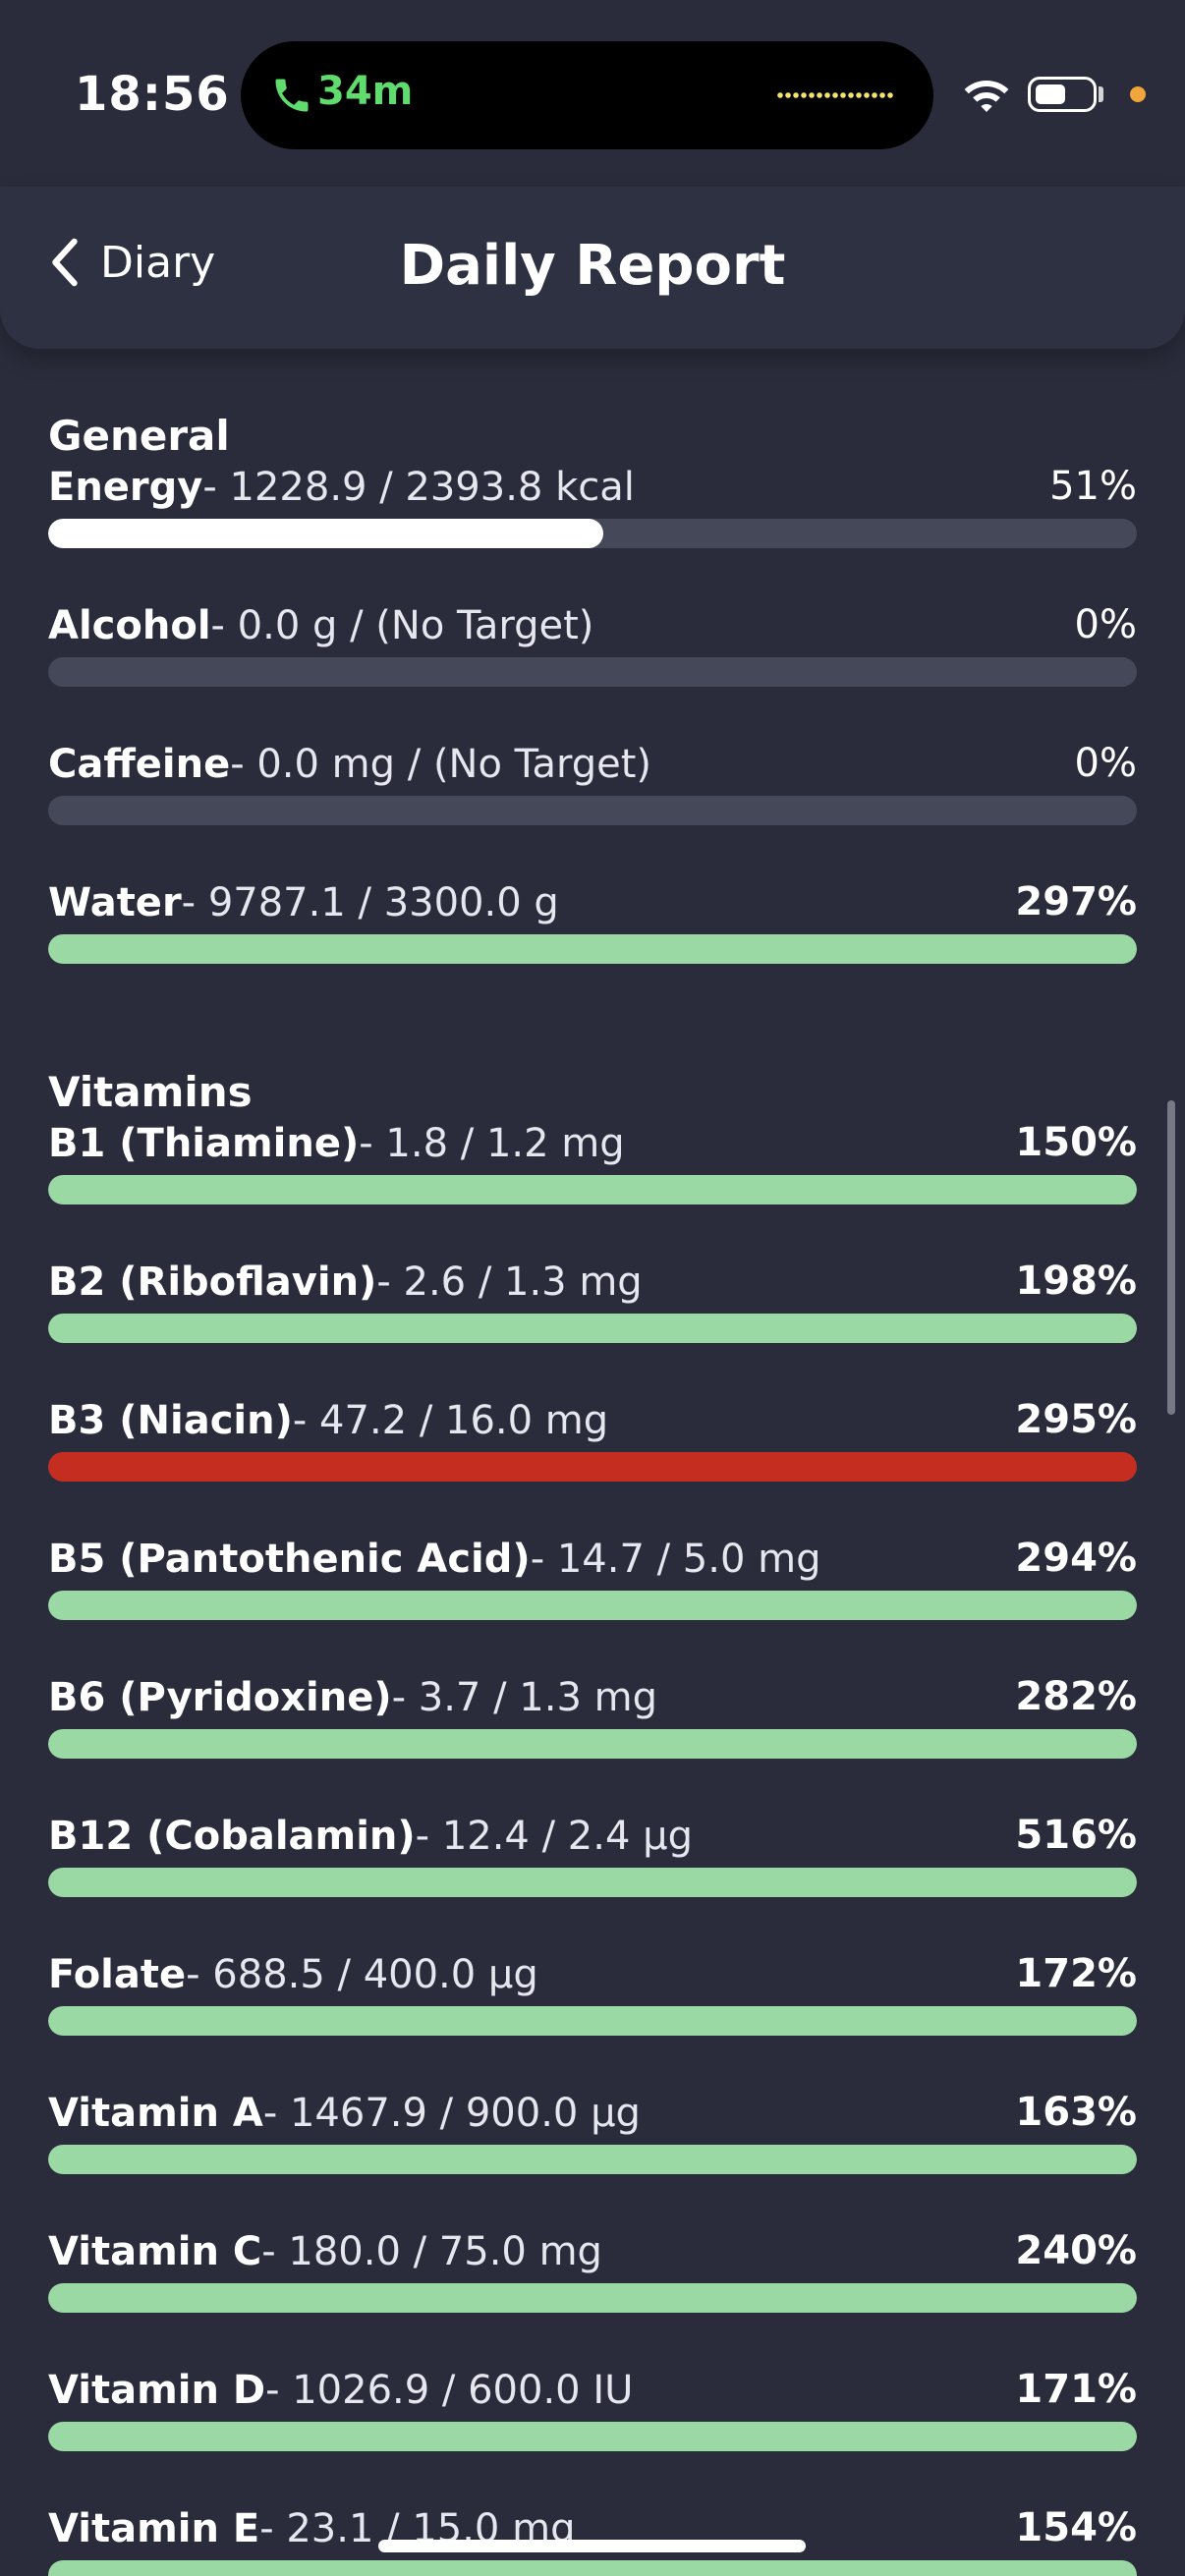 The height and width of the screenshot is (2576, 1185). I want to click on battery-icon, so click(1062, 94).